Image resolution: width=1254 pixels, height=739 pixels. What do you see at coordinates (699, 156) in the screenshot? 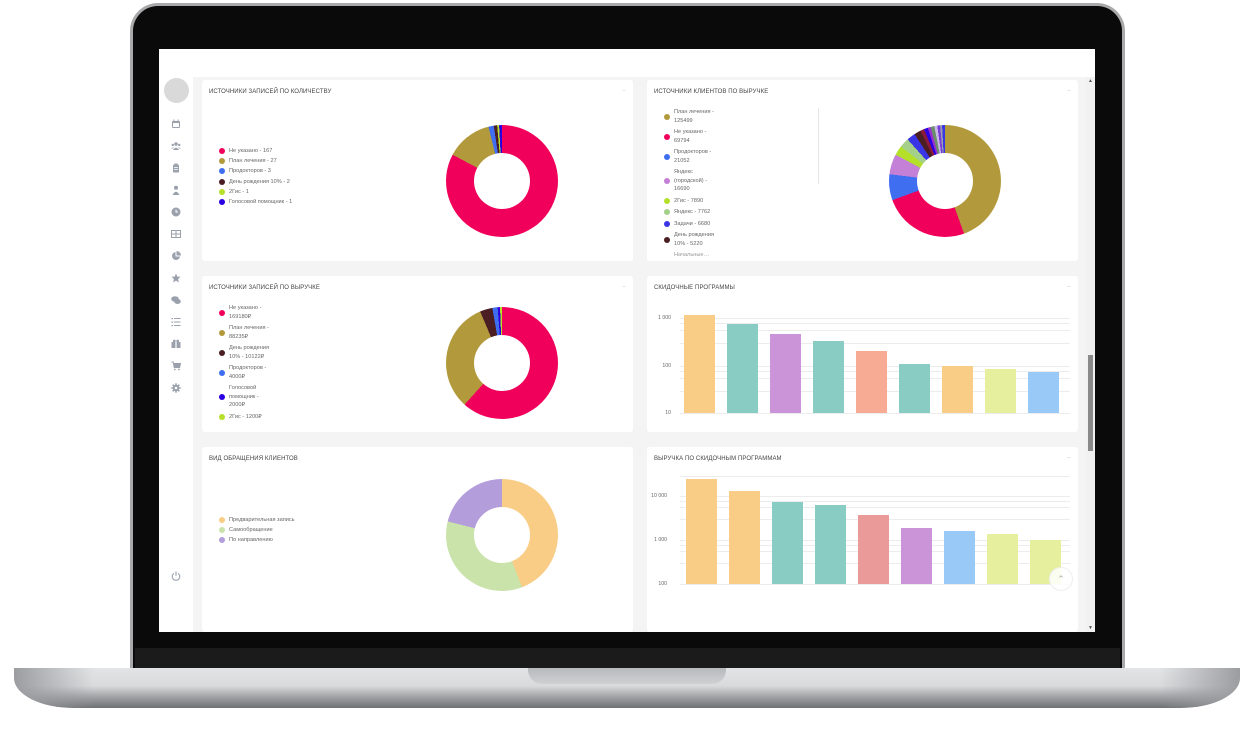
I see `legend-item: Продокторов - 21052` at bounding box center [699, 156].